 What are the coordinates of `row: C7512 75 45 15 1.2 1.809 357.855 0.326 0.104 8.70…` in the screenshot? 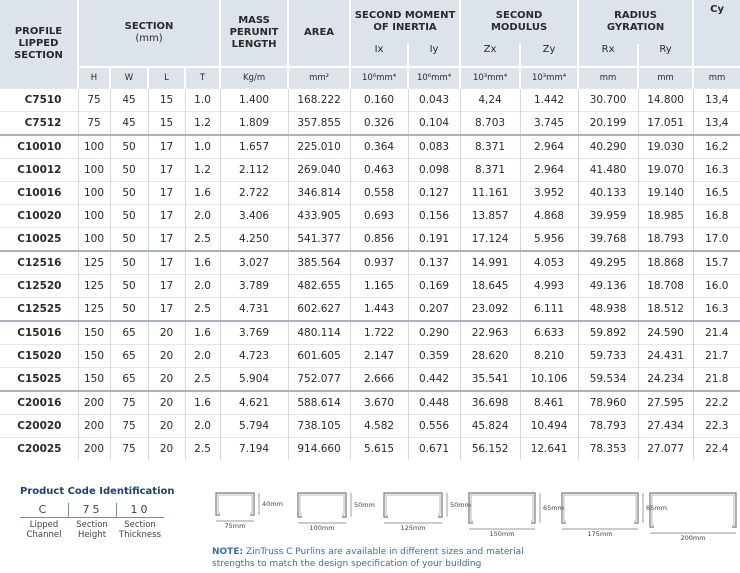 It's located at (370, 123).